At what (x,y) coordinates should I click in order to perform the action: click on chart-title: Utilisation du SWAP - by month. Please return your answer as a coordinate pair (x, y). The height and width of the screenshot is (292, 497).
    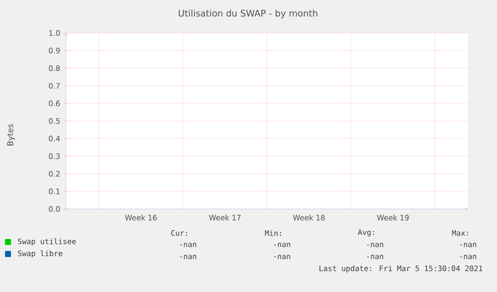
    Looking at the image, I should click on (248, 14).